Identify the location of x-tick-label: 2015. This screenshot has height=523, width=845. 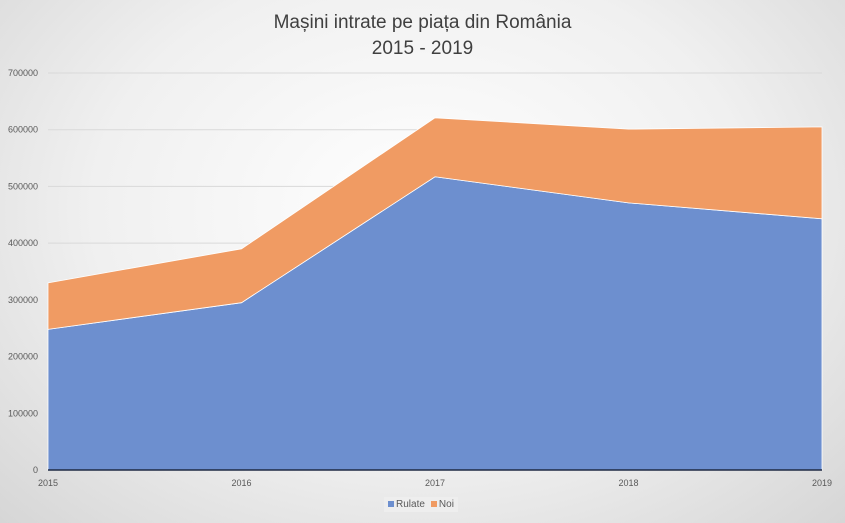
(48, 483).